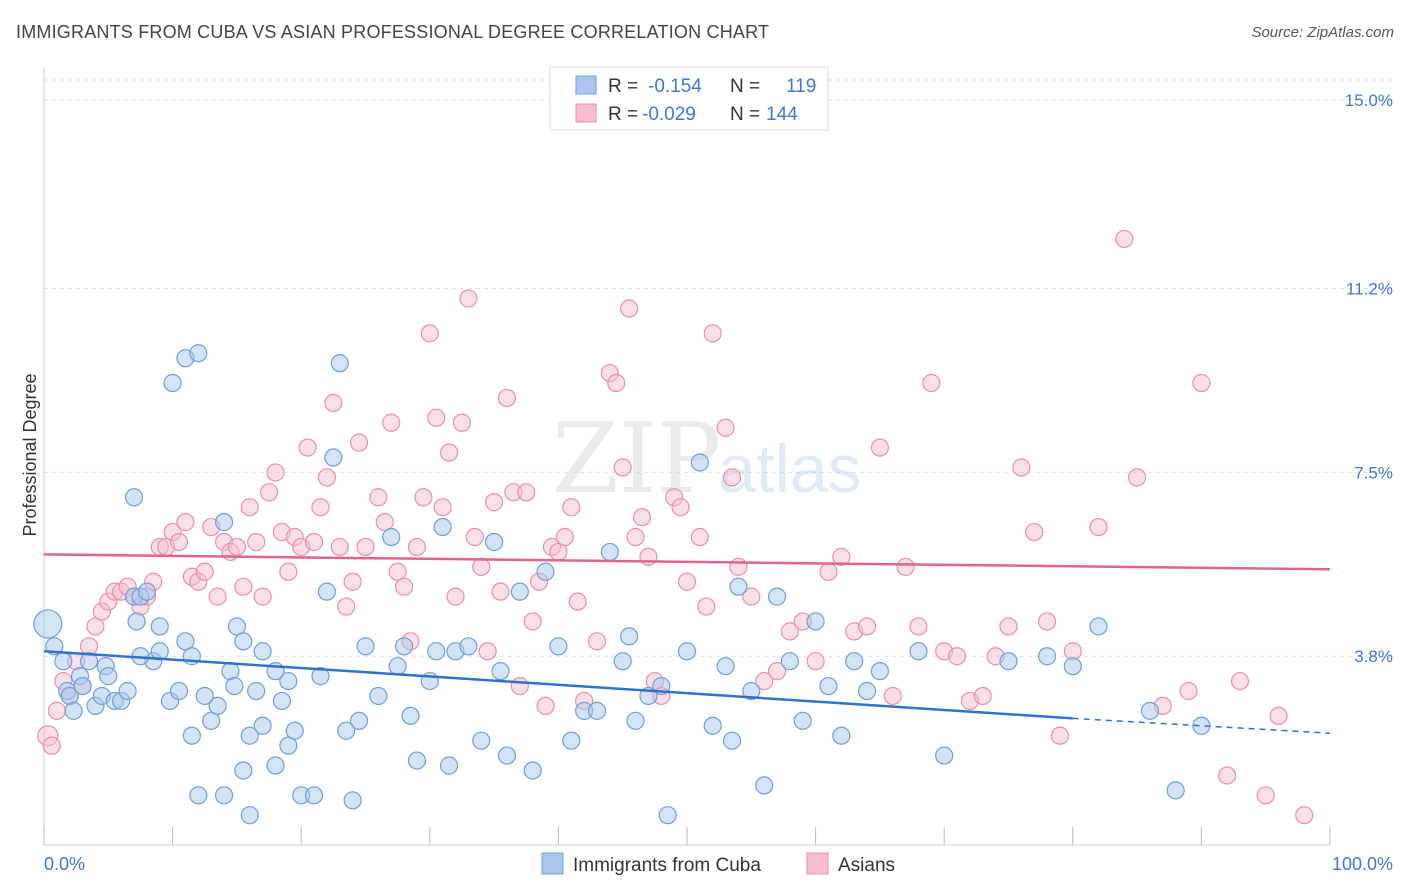 Image resolution: width=1406 pixels, height=892 pixels. Describe the element at coordinates (623, 114) in the screenshot. I see `legend-r-label: R =` at that location.